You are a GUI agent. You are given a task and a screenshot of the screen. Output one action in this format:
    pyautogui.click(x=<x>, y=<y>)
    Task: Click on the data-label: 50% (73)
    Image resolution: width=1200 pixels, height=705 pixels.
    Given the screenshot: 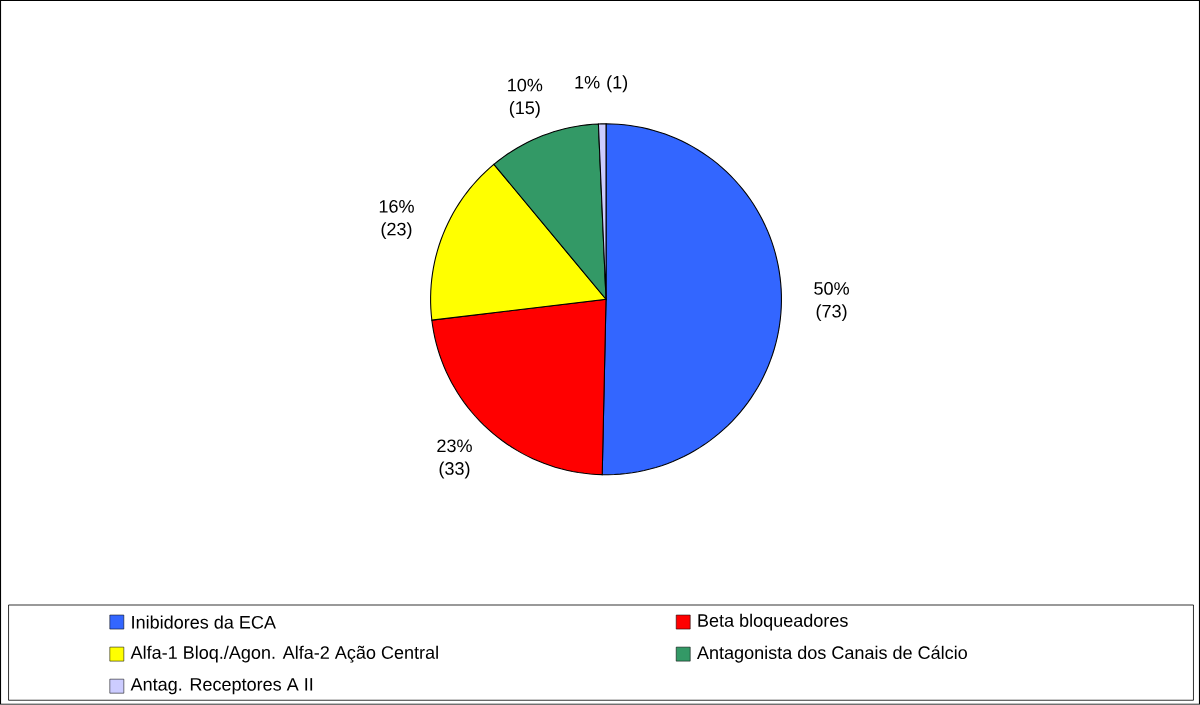 What is the action you would take?
    pyautogui.click(x=831, y=302)
    